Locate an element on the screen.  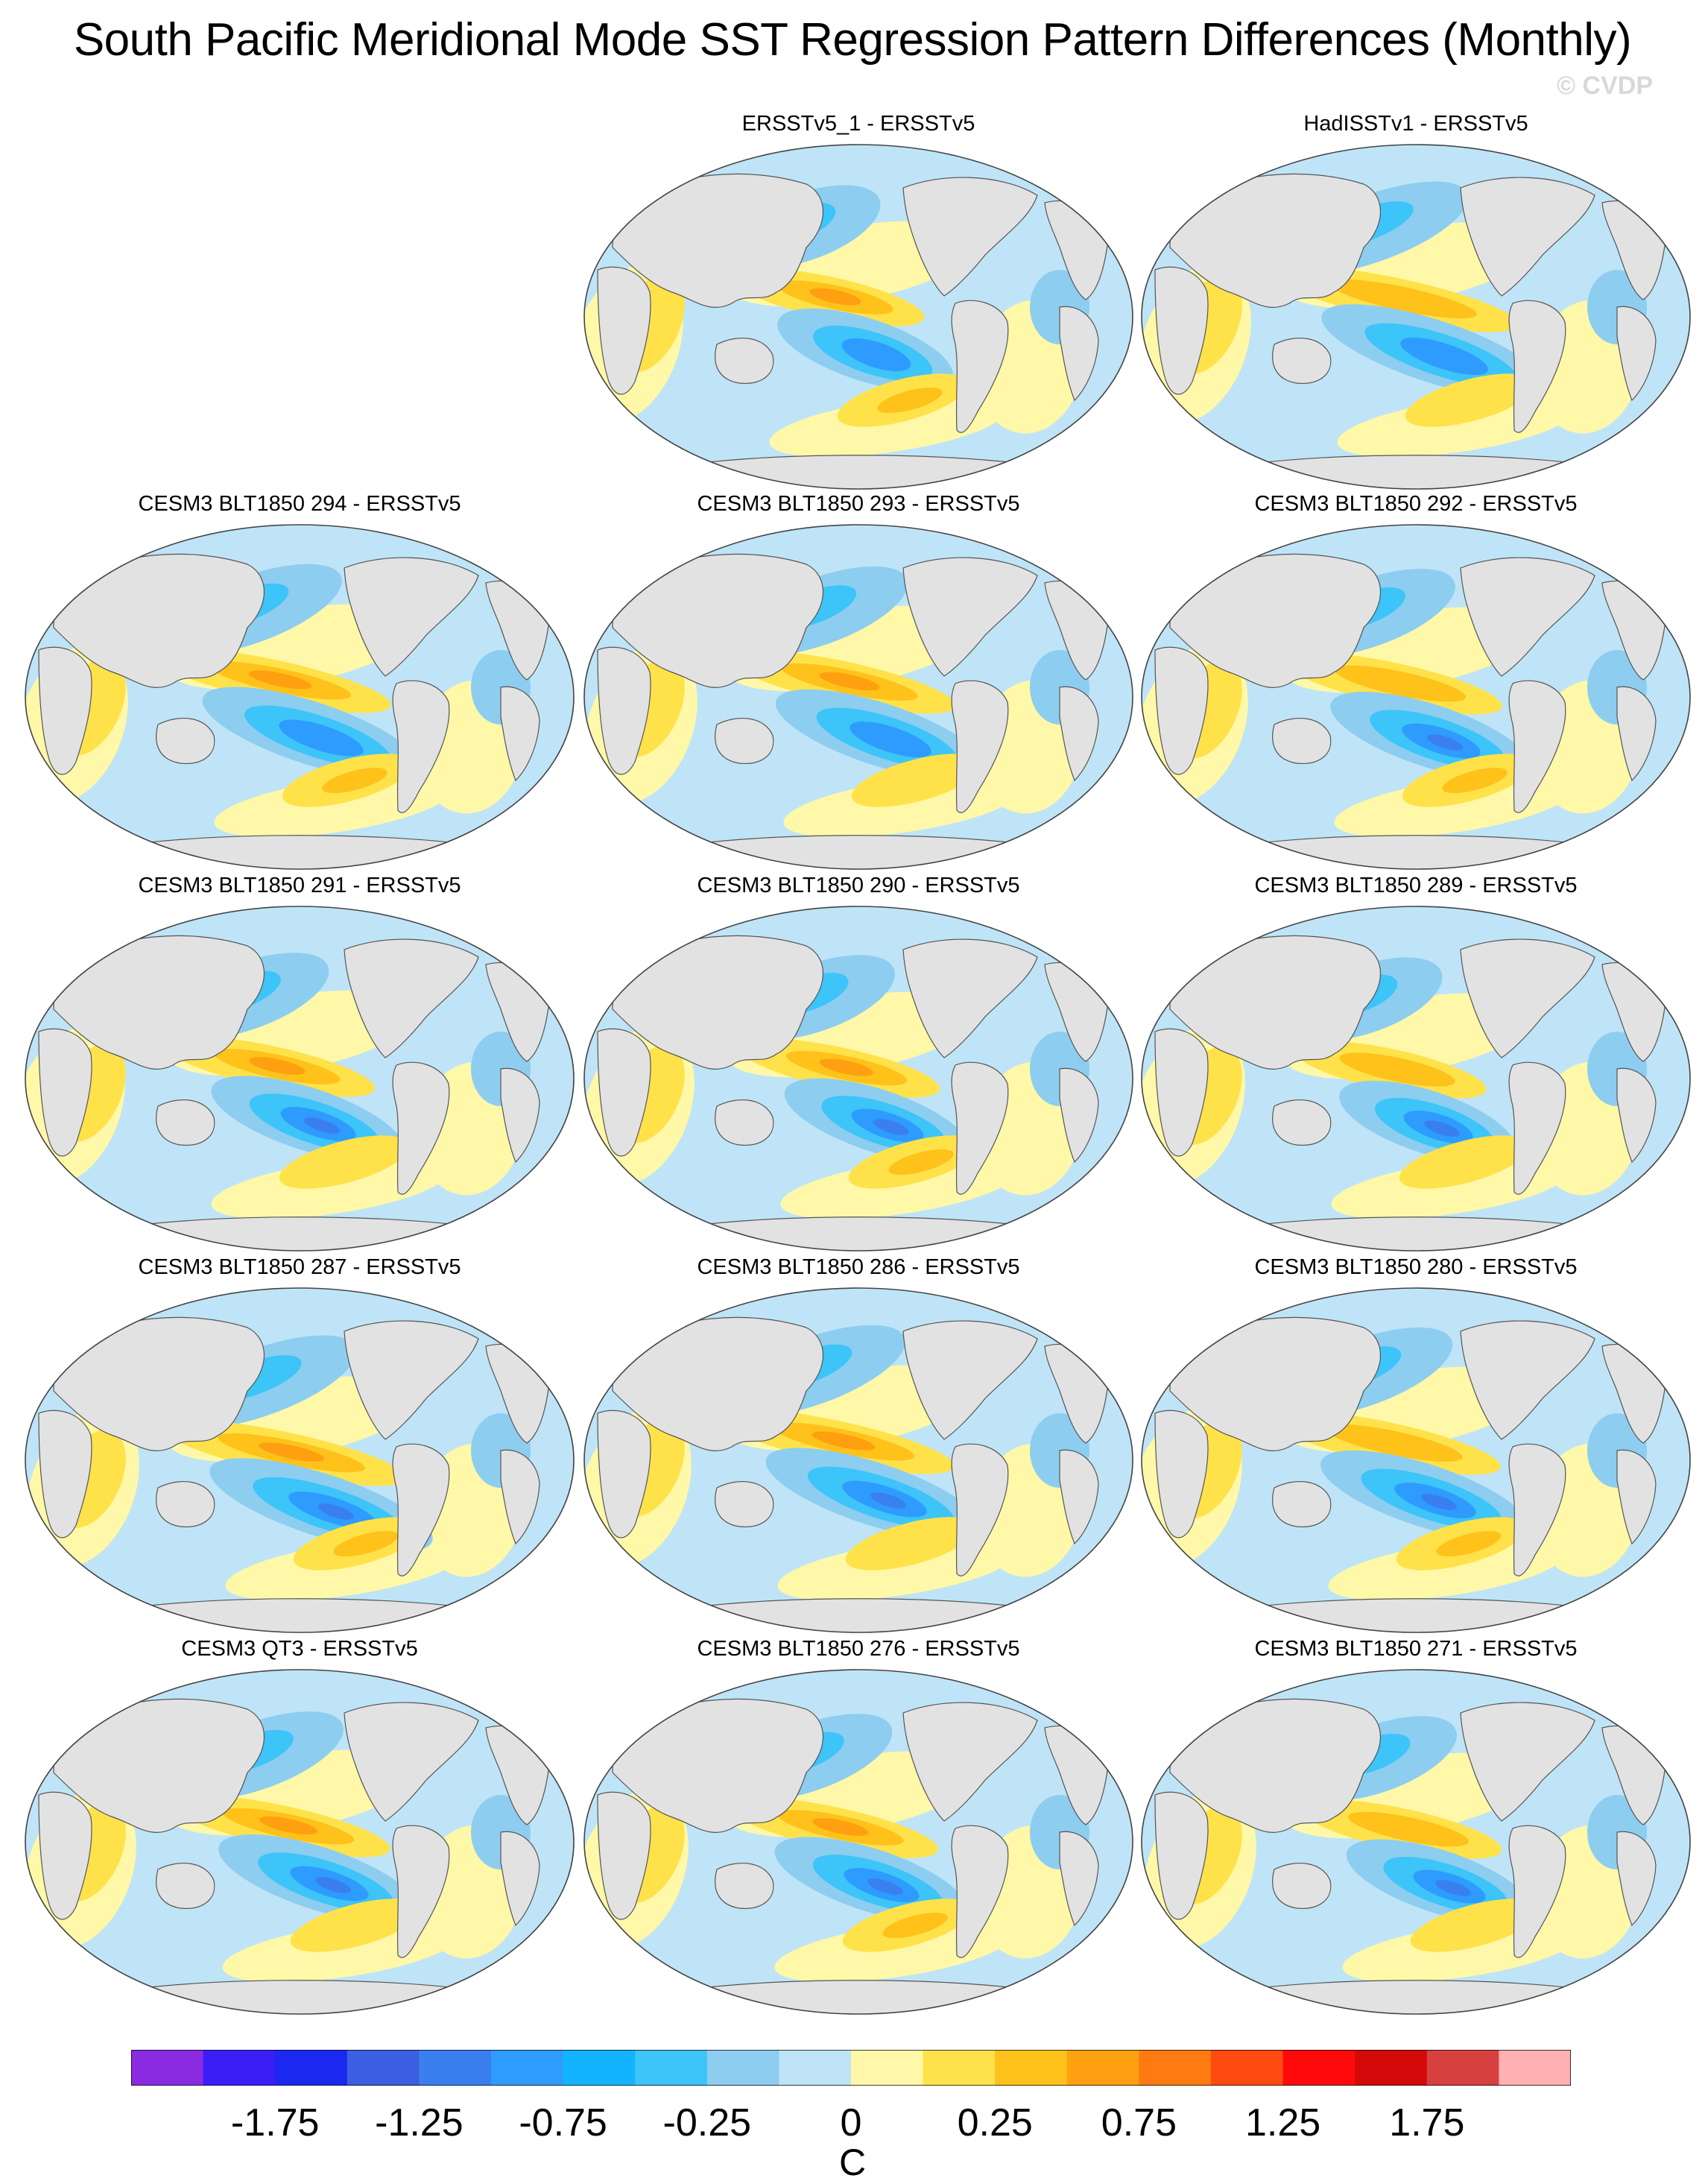
map-panel: CESM3 BLT1850 289 - ERSSTv5 is located at coordinates (1416, 1064).